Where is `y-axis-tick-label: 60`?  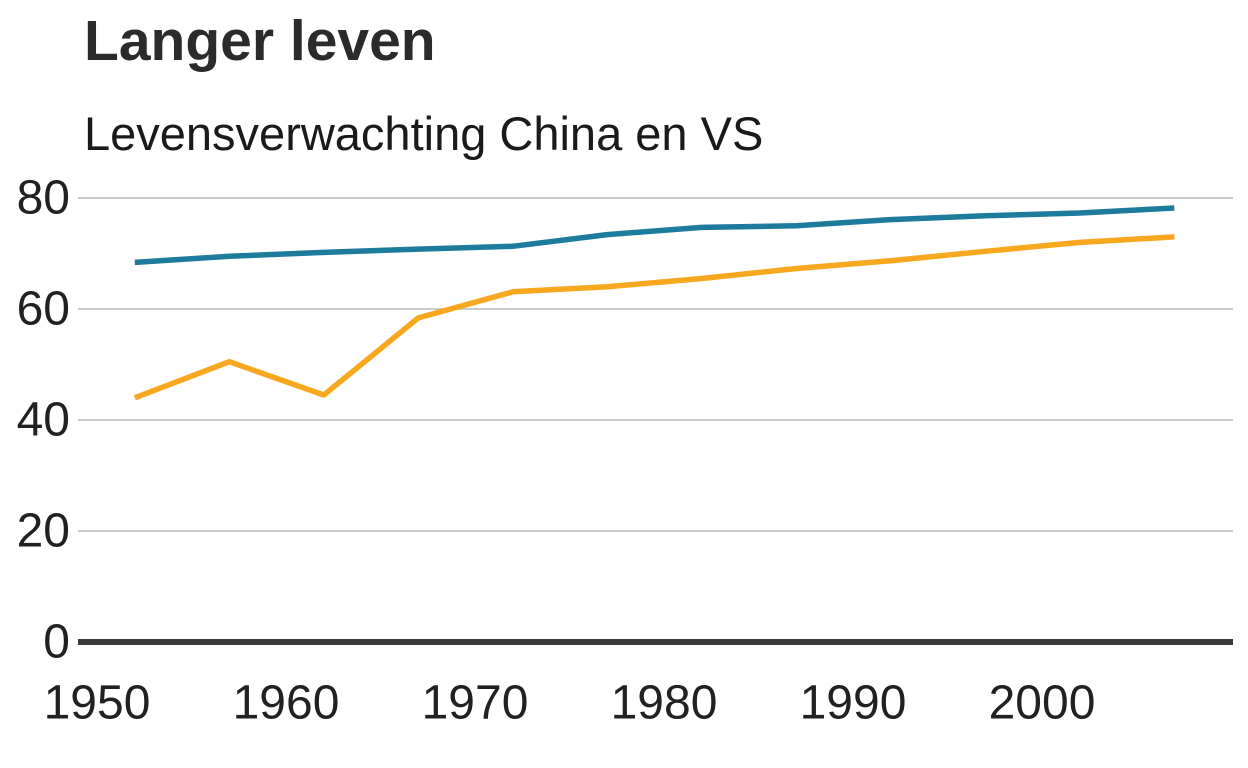
y-axis-tick-label: 60 is located at coordinates (43, 309).